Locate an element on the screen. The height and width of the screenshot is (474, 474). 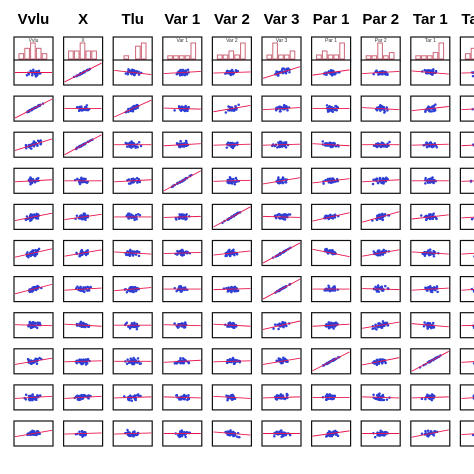
histogram-label: Par 2 is located at coordinates (381, 41).